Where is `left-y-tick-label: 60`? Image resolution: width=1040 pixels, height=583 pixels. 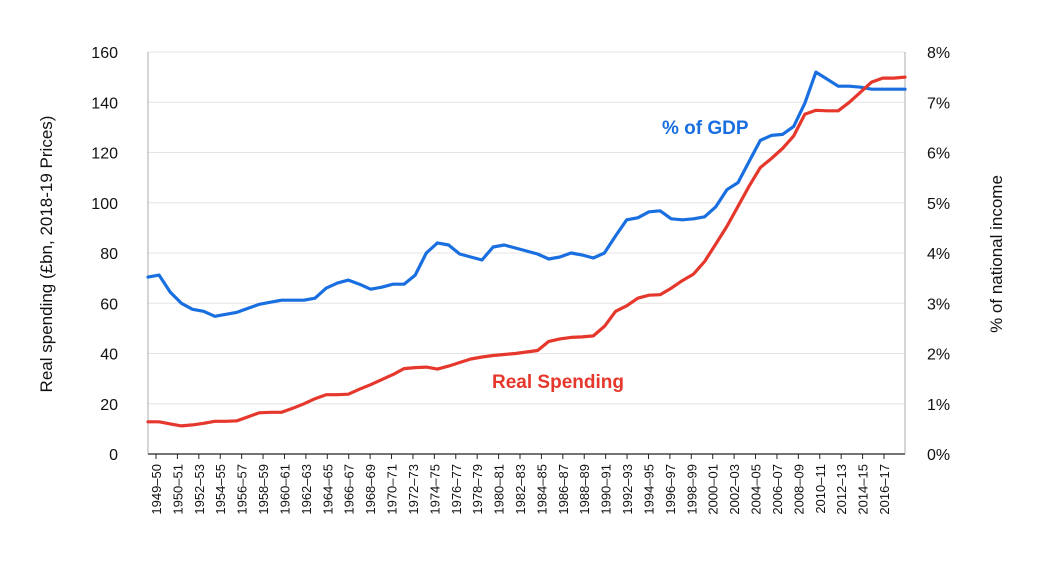 left-y-tick-label: 60 is located at coordinates (109, 304).